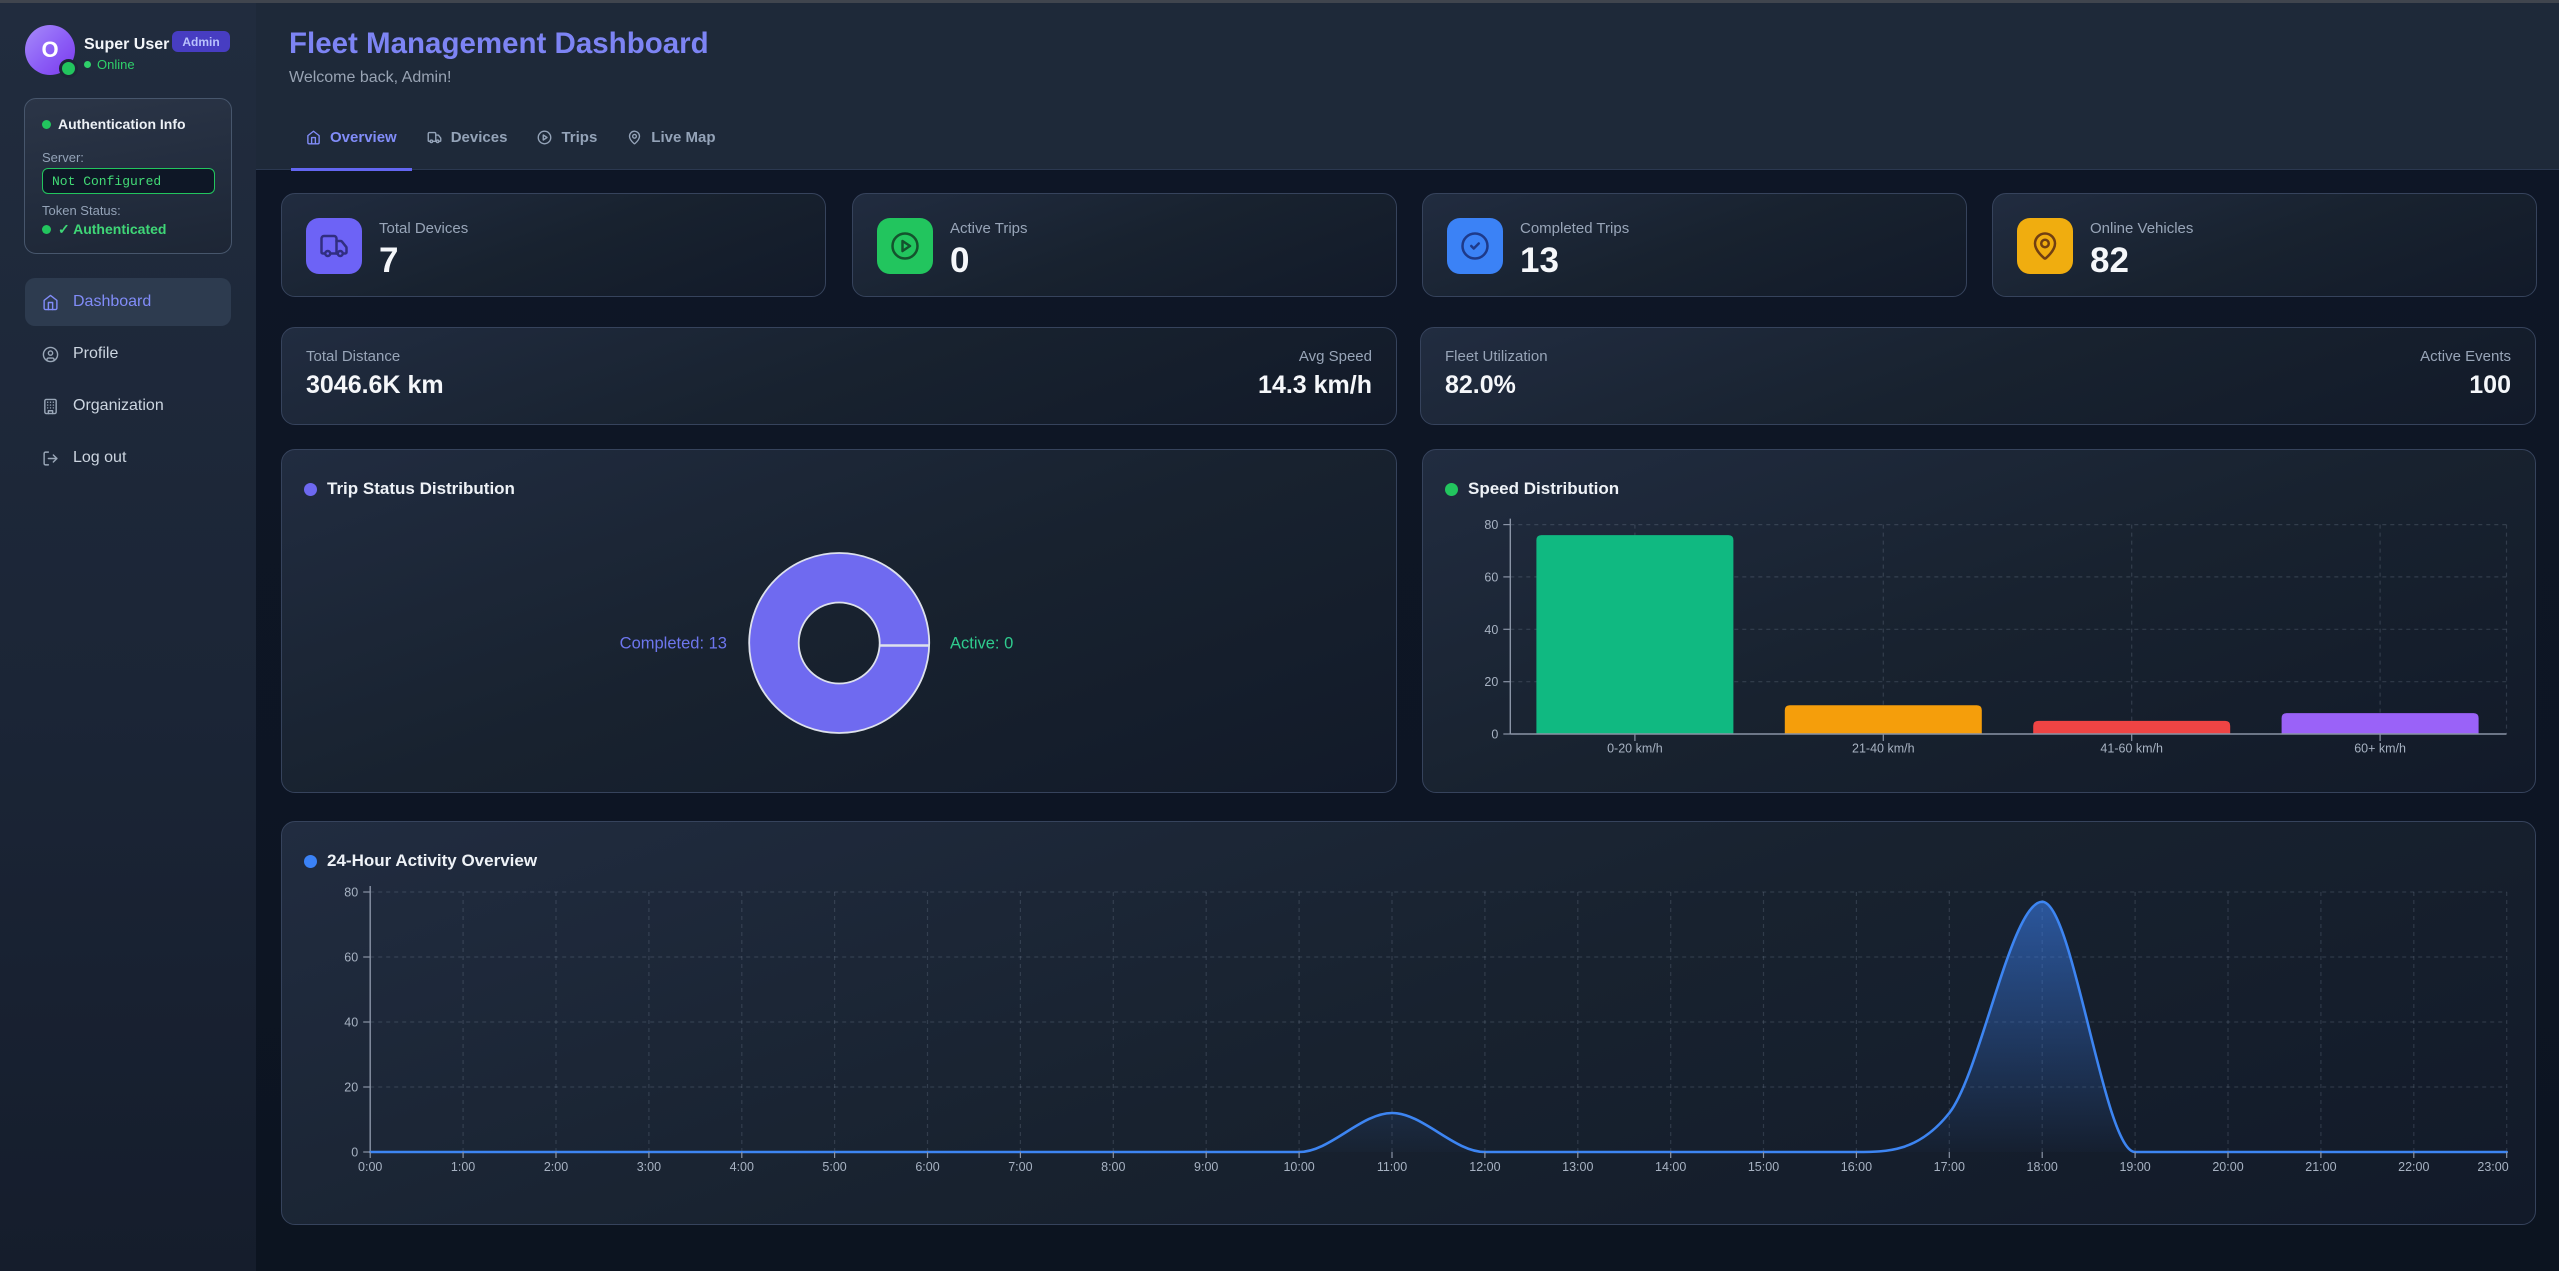 Image resolution: width=2559 pixels, height=1271 pixels. What do you see at coordinates (1635, 748) in the screenshot?
I see `svg-text: 0-20 km/h` at bounding box center [1635, 748].